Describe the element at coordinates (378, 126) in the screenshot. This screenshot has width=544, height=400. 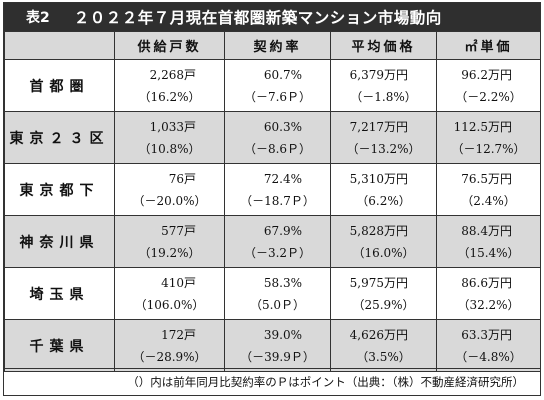
I see `price-value: 7,217万円` at that location.